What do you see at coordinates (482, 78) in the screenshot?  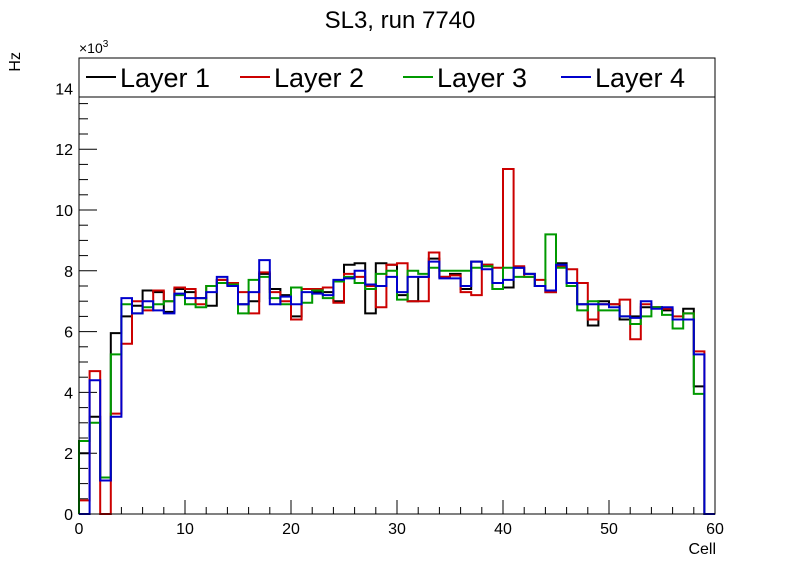 I see `legend-label: Layer 3` at bounding box center [482, 78].